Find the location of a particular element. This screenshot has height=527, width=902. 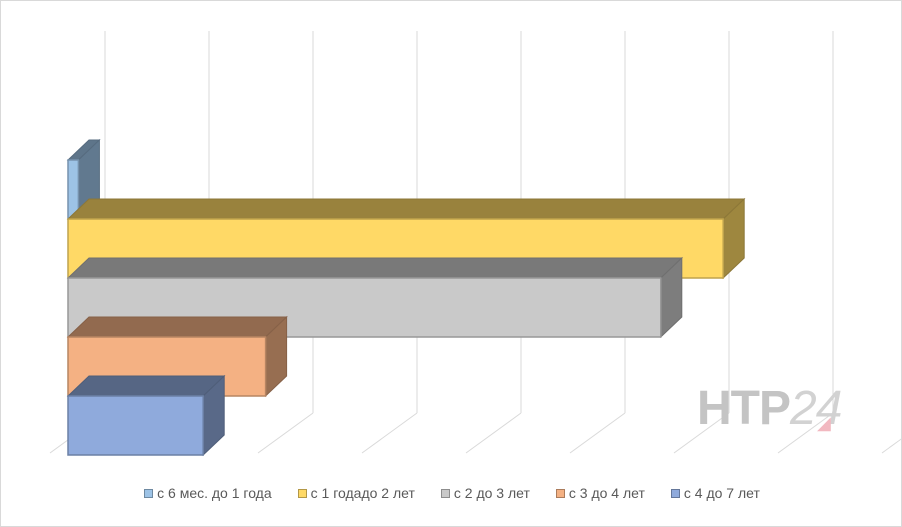

bar-front-face is located at coordinates (135, 425).